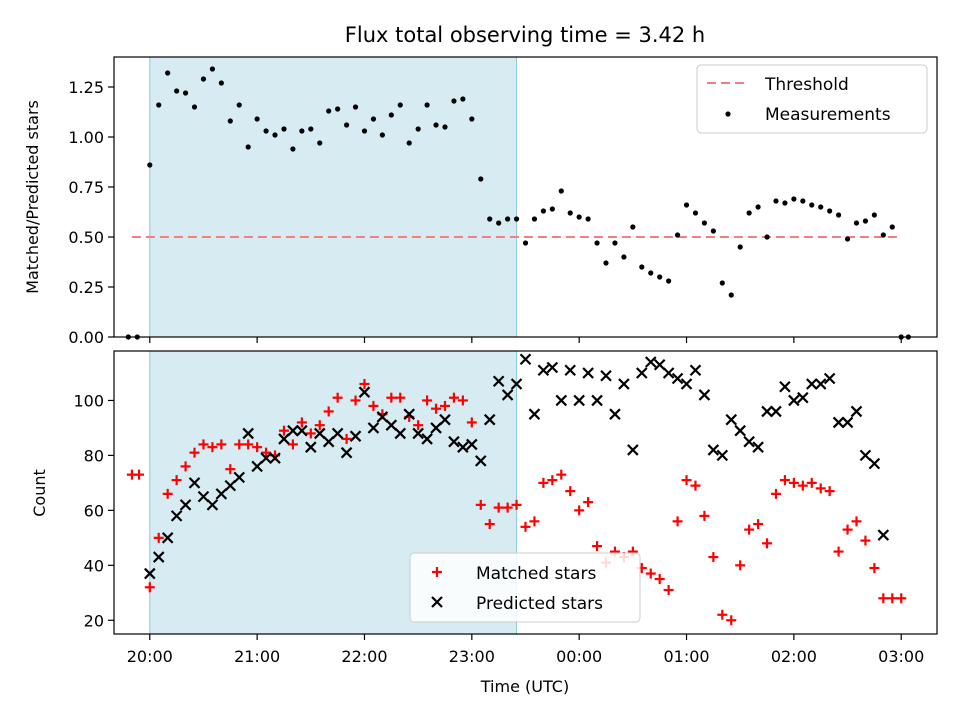  What do you see at coordinates (257, 656) in the screenshot?
I see `x-tick-label: 21:00` at bounding box center [257, 656].